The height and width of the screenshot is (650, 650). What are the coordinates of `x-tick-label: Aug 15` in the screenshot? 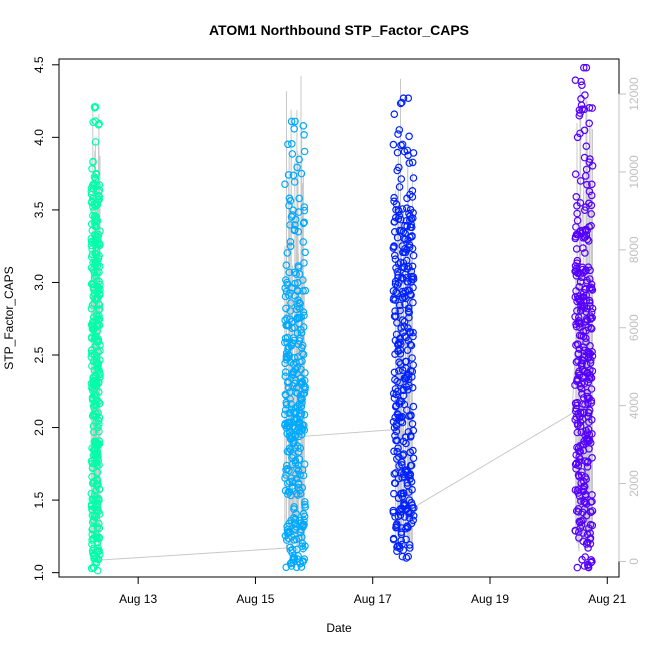 It's located at (255, 599).